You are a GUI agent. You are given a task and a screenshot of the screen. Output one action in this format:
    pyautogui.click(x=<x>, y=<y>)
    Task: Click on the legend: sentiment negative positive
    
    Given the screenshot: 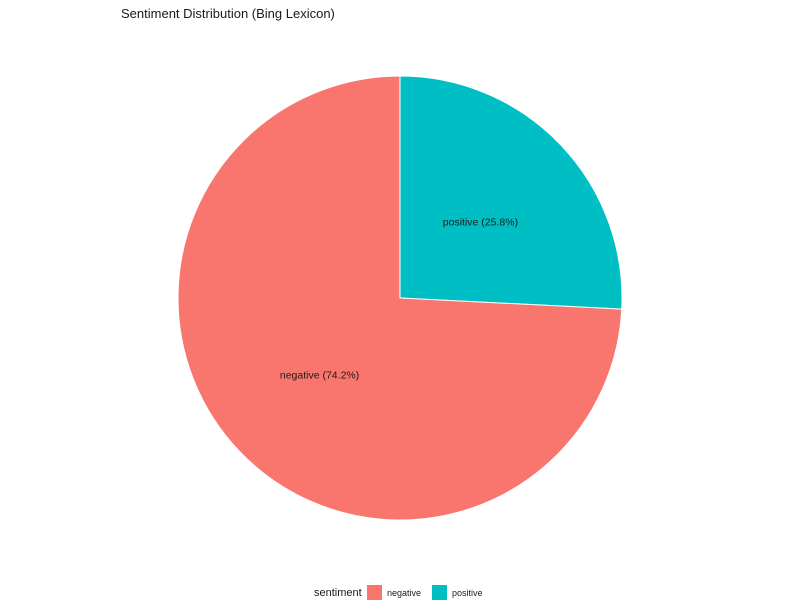 What is the action you would take?
    pyautogui.click(x=398, y=592)
    